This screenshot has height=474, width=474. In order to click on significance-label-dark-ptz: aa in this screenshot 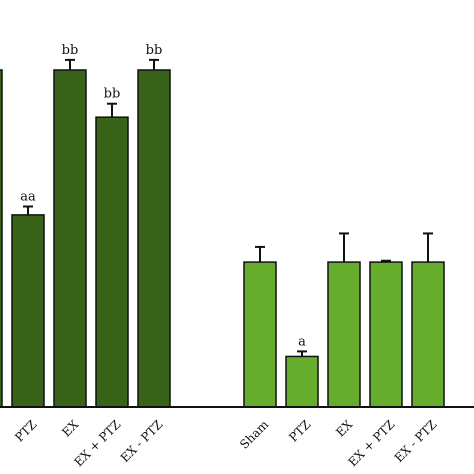, I will do `click(28, 196)`.